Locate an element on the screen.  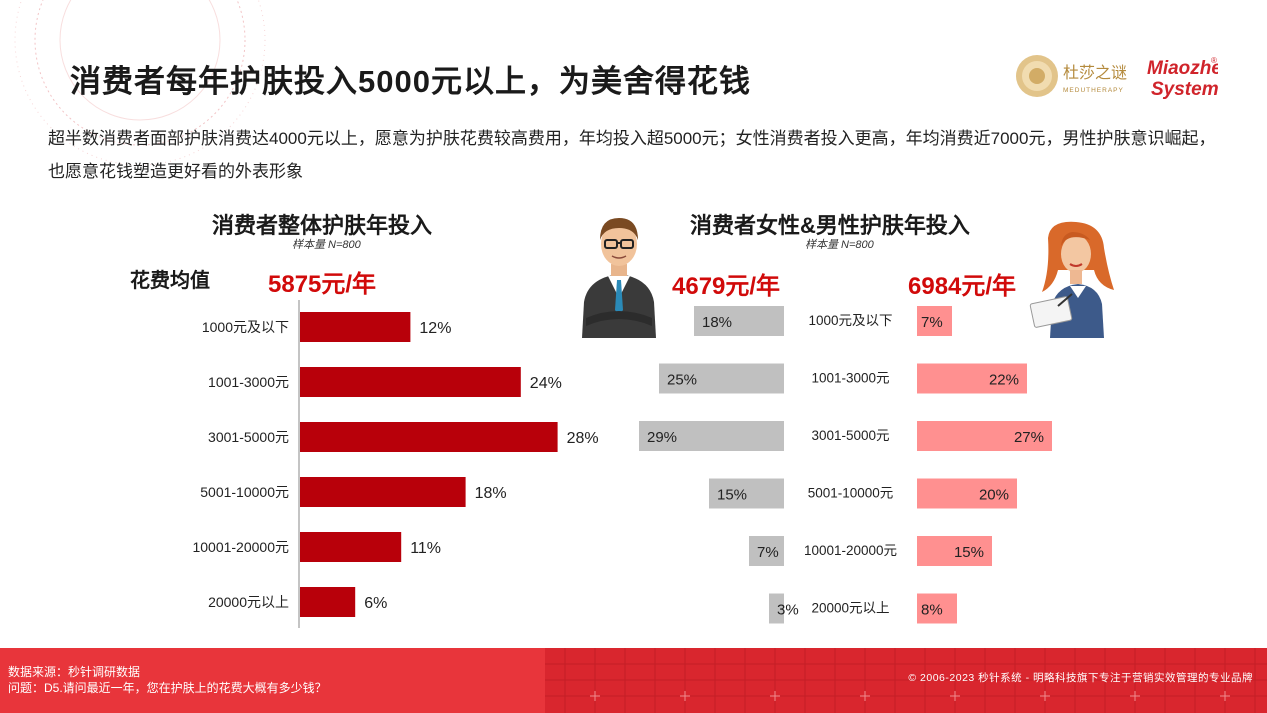
female-value-label: 7% is located at coordinates (932, 322).